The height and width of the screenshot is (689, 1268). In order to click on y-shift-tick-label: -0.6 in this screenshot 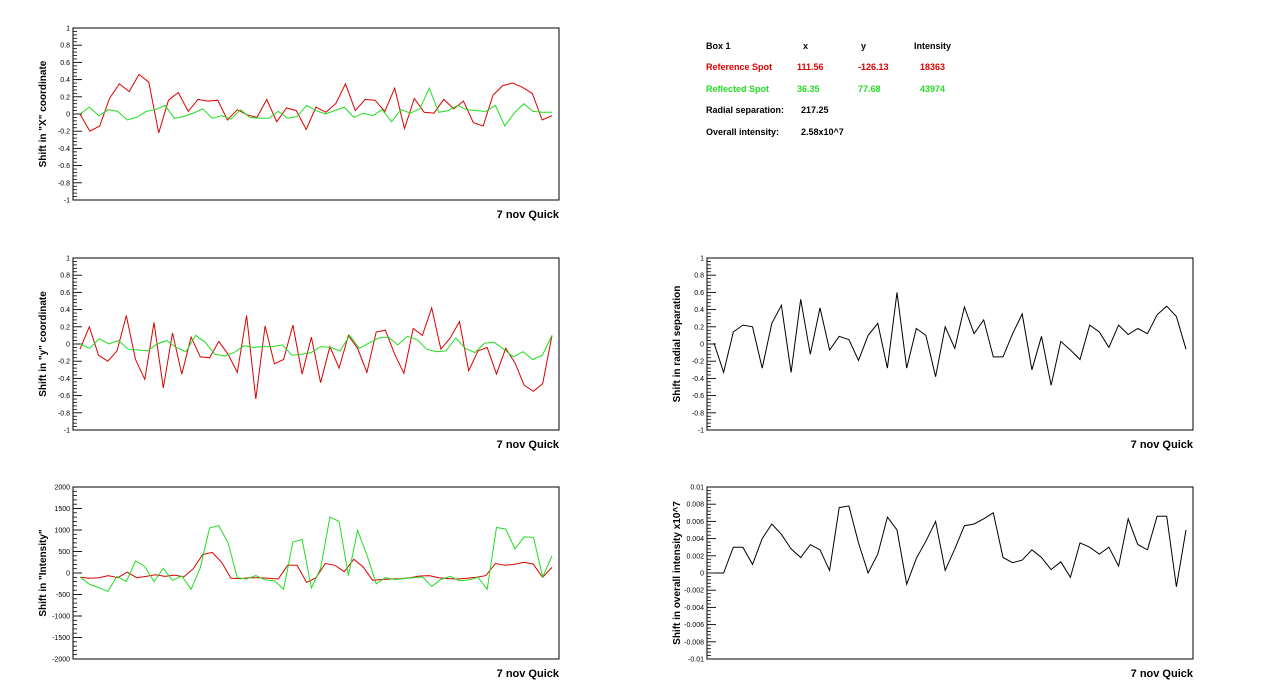, I will do `click(64, 396)`.